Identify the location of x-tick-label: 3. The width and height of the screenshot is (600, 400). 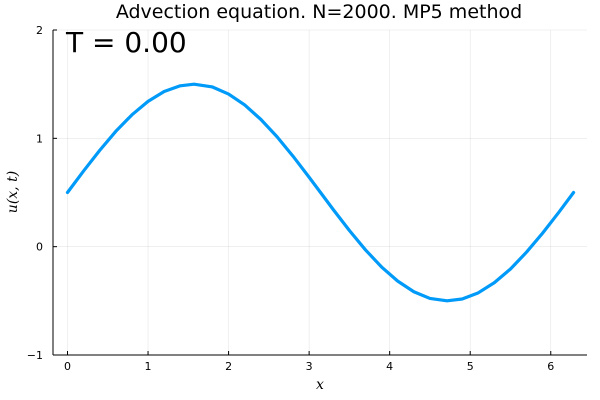
(309, 366).